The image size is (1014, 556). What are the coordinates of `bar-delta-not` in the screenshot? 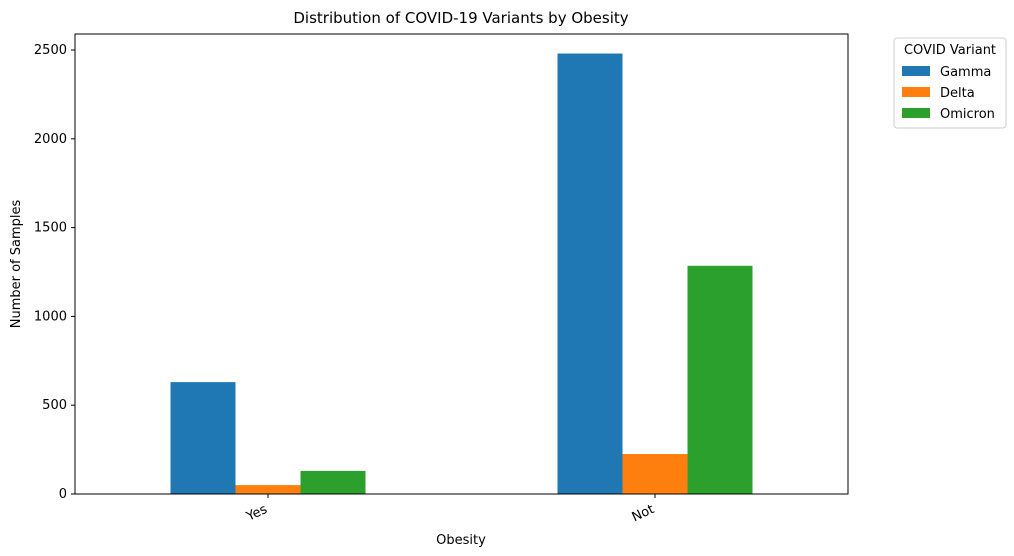 It's located at (655, 474).